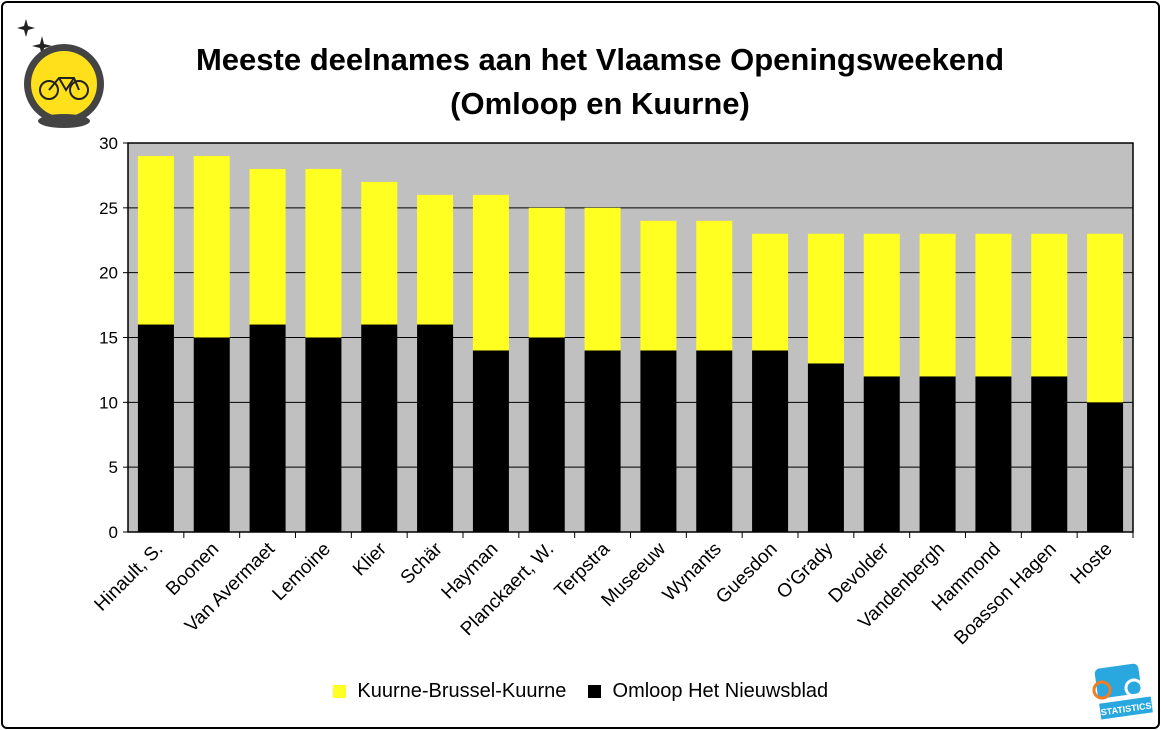 The width and height of the screenshot is (1161, 730). What do you see at coordinates (339, 692) in the screenshot?
I see `legend-swatch-kuurne` at bounding box center [339, 692].